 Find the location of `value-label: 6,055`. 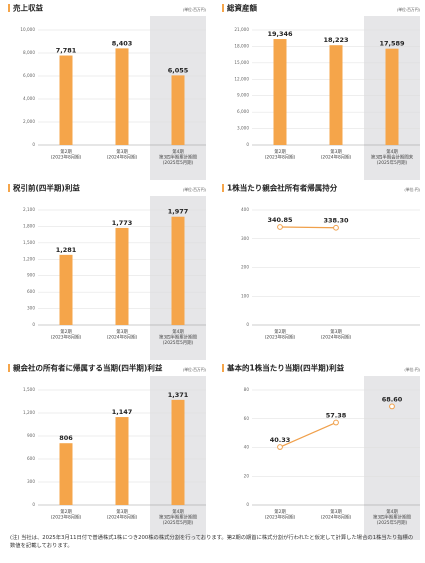

value-label: 6,055 is located at coordinates (178, 70).